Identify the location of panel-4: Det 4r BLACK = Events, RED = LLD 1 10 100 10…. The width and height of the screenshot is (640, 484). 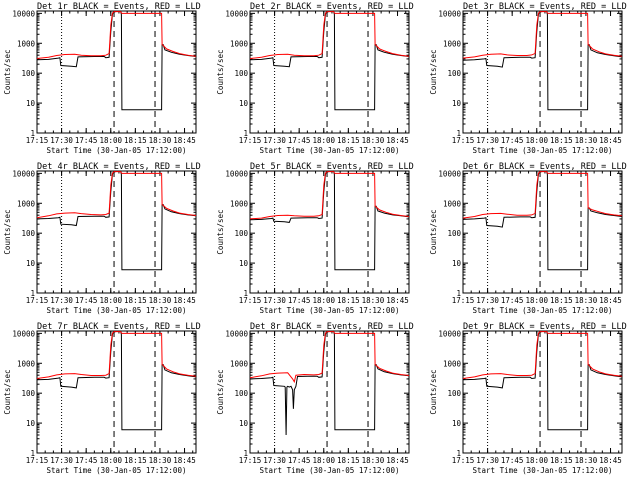
(102, 238).